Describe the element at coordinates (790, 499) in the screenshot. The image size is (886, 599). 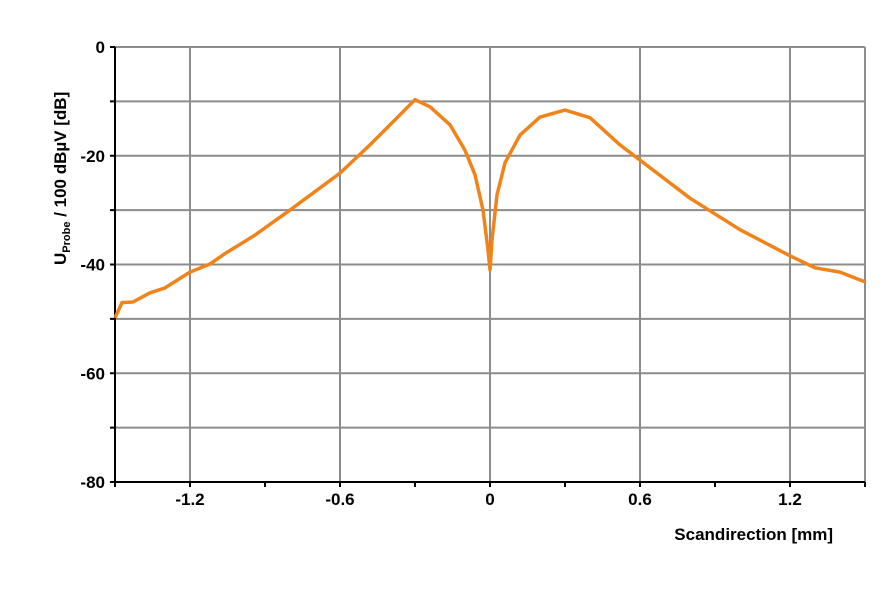
I see `x-tick-label: 1.2` at that location.